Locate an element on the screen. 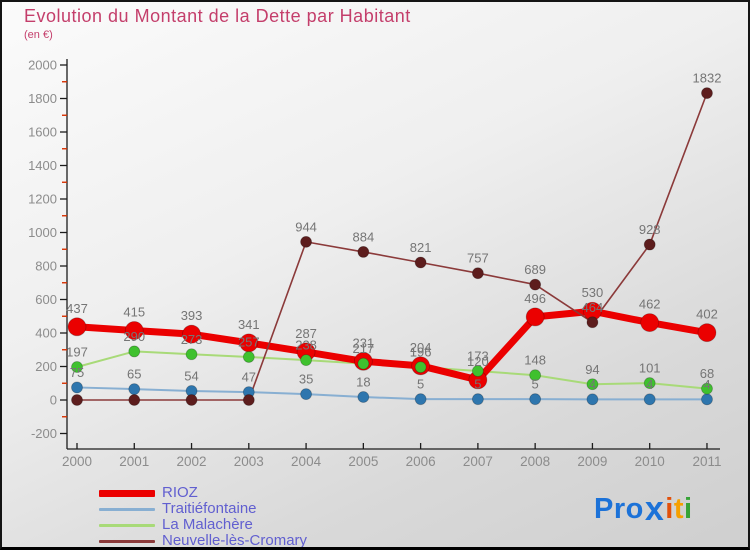 The width and height of the screenshot is (750, 550). proxiti-logo: Proxiti is located at coordinates (643, 509).